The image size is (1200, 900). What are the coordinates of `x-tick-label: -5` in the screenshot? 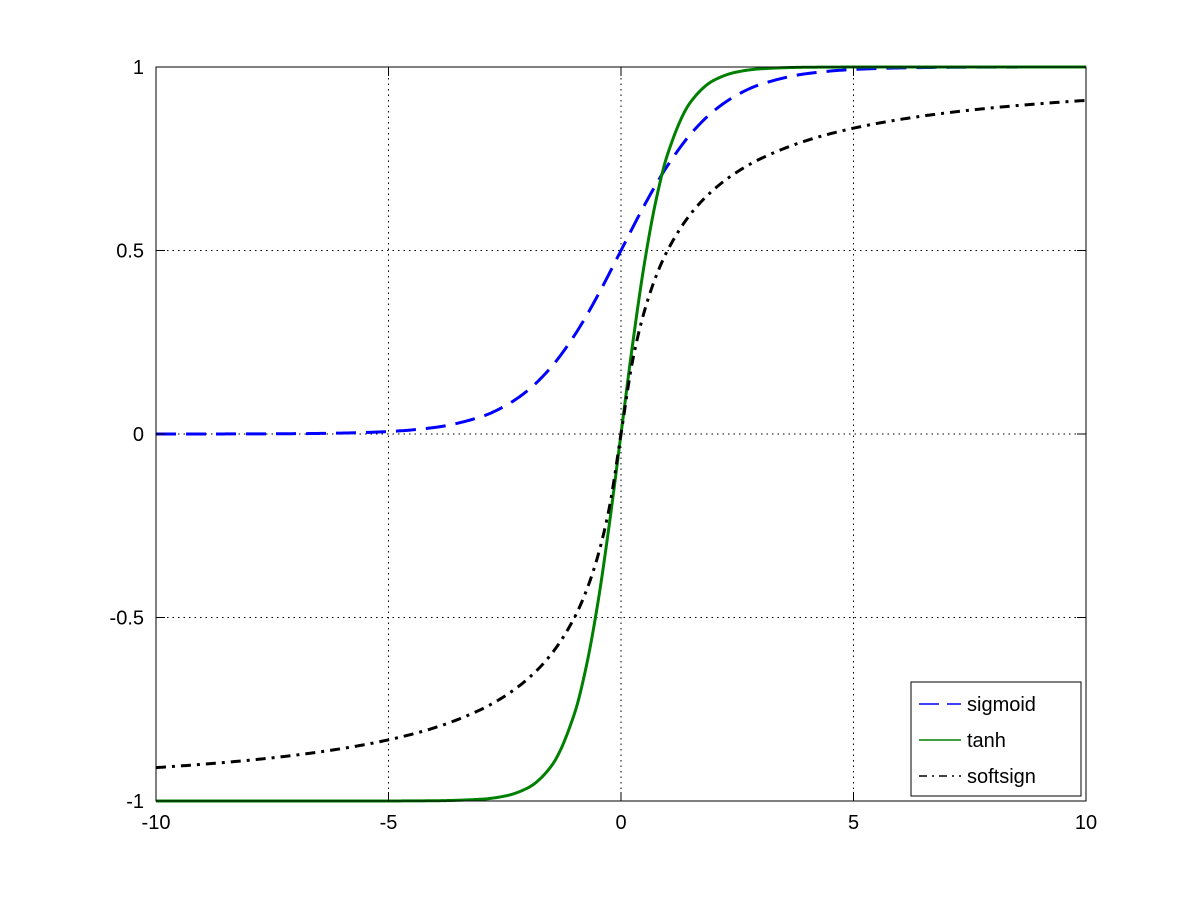 It's located at (389, 823).